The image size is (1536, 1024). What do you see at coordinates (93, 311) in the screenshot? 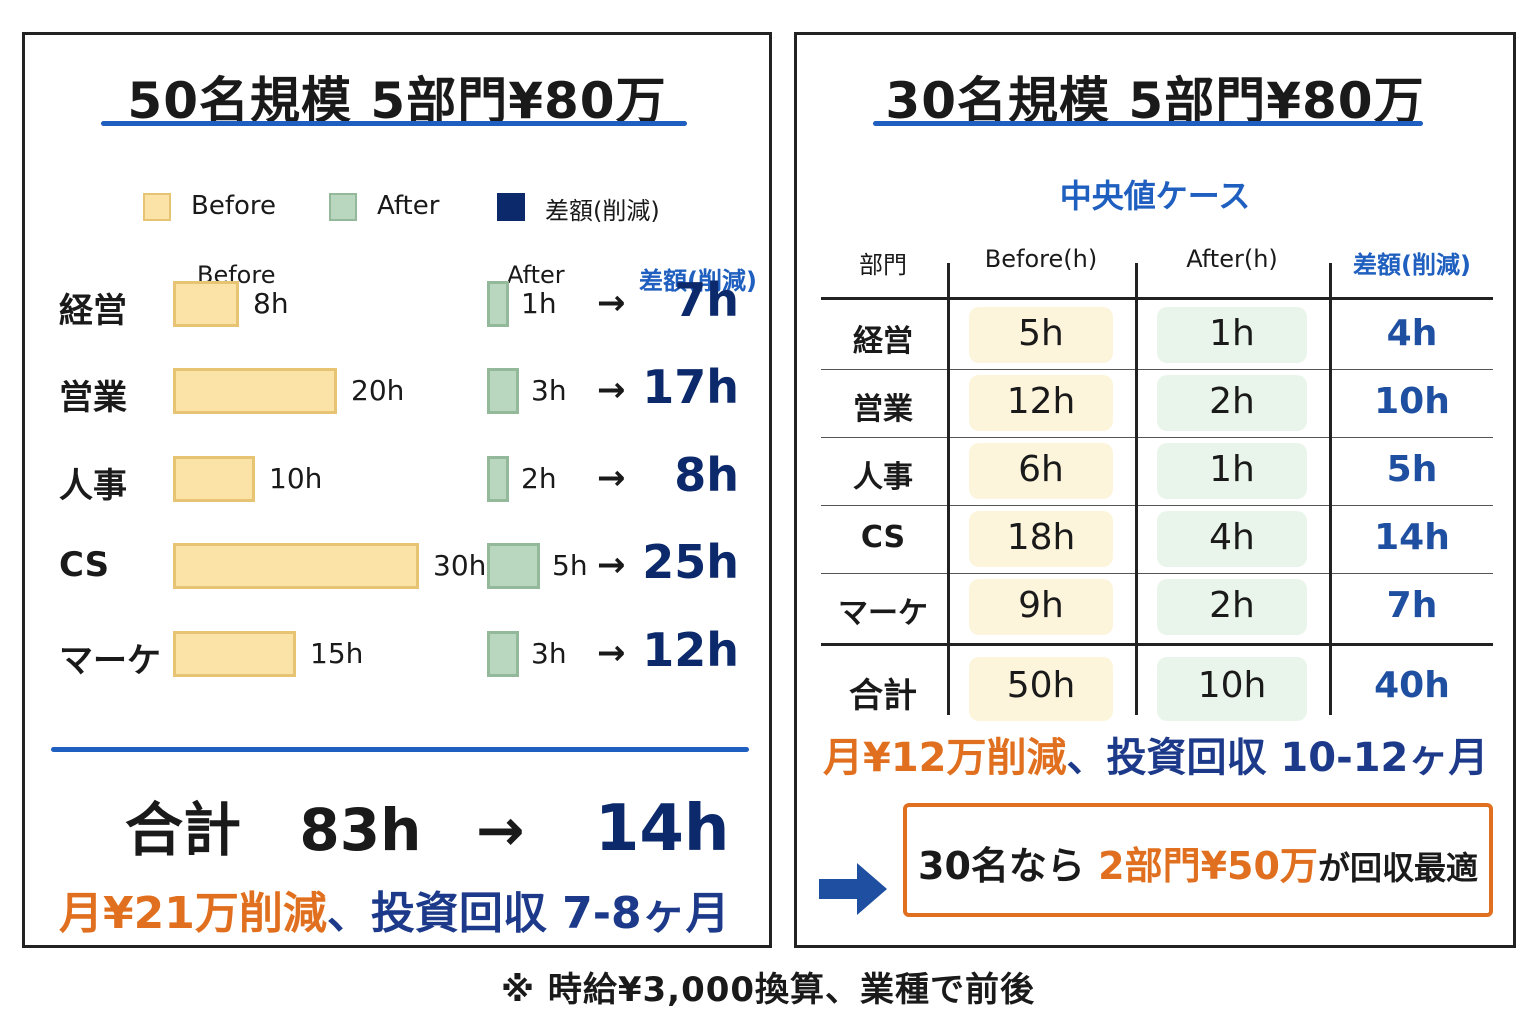
I see `category-label: 経営` at bounding box center [93, 311].